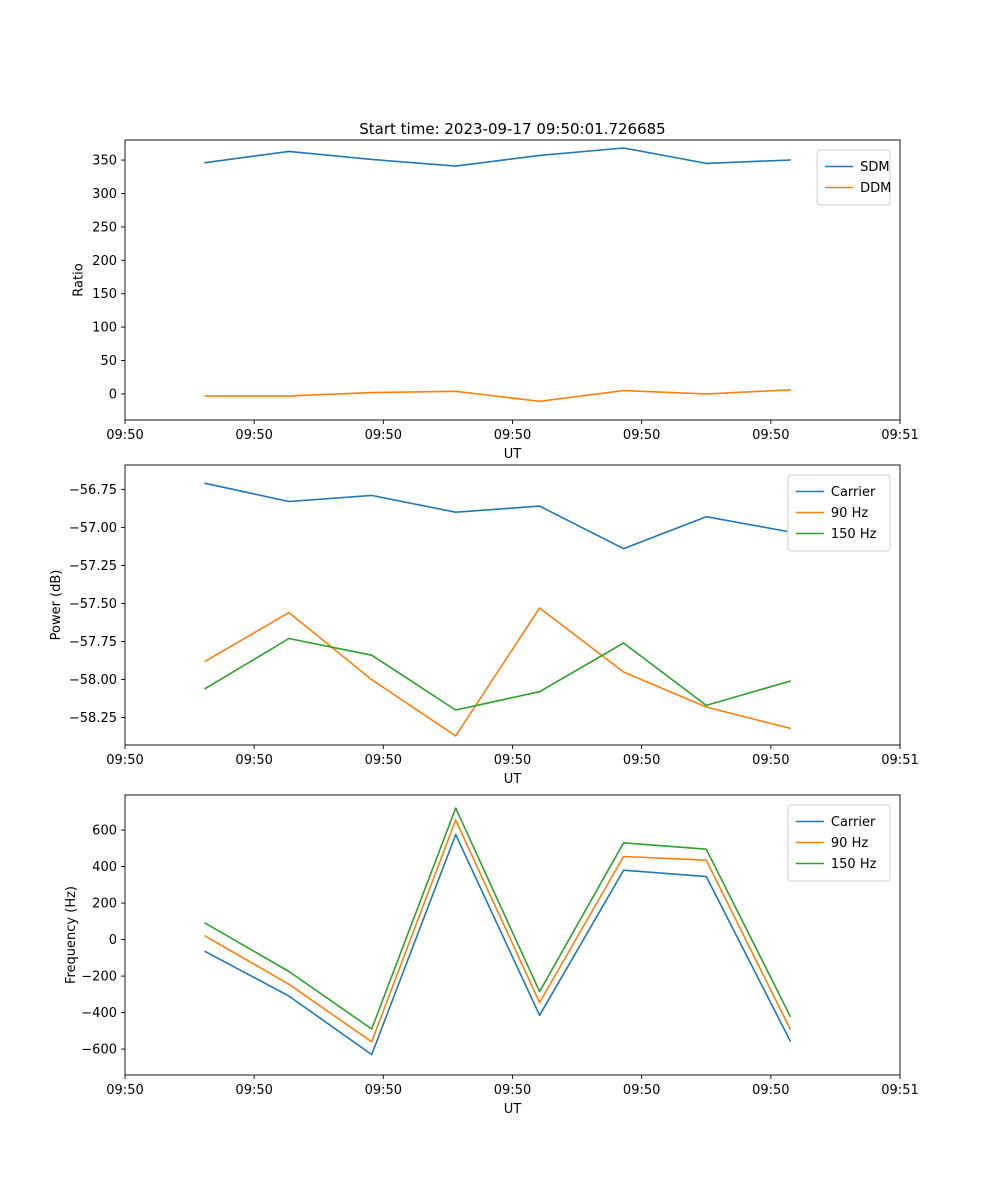  What do you see at coordinates (104, 831) in the screenshot?
I see `y-tick-label: 600` at bounding box center [104, 831].